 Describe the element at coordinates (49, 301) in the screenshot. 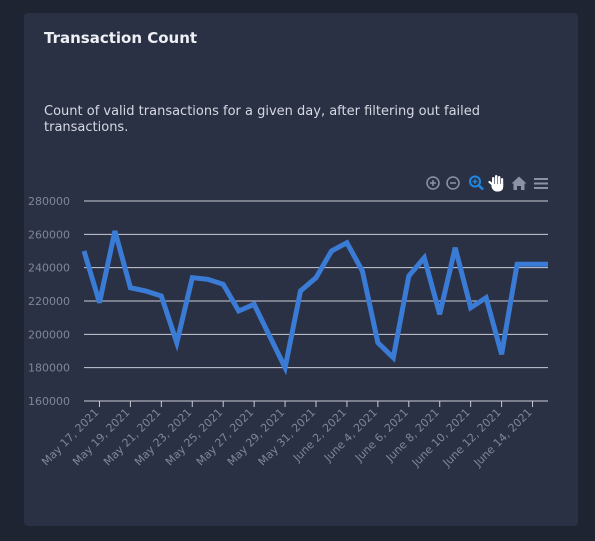

I see `y-tick-label: 220000` at that location.